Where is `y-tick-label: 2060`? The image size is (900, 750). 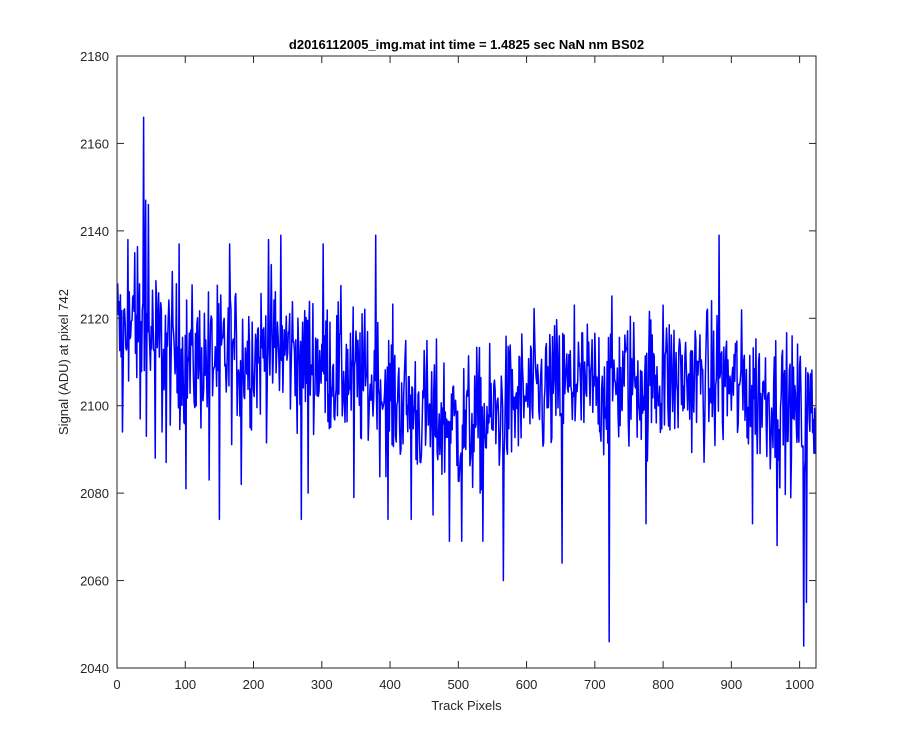
y-tick-label: 2060 is located at coordinates (94, 581).